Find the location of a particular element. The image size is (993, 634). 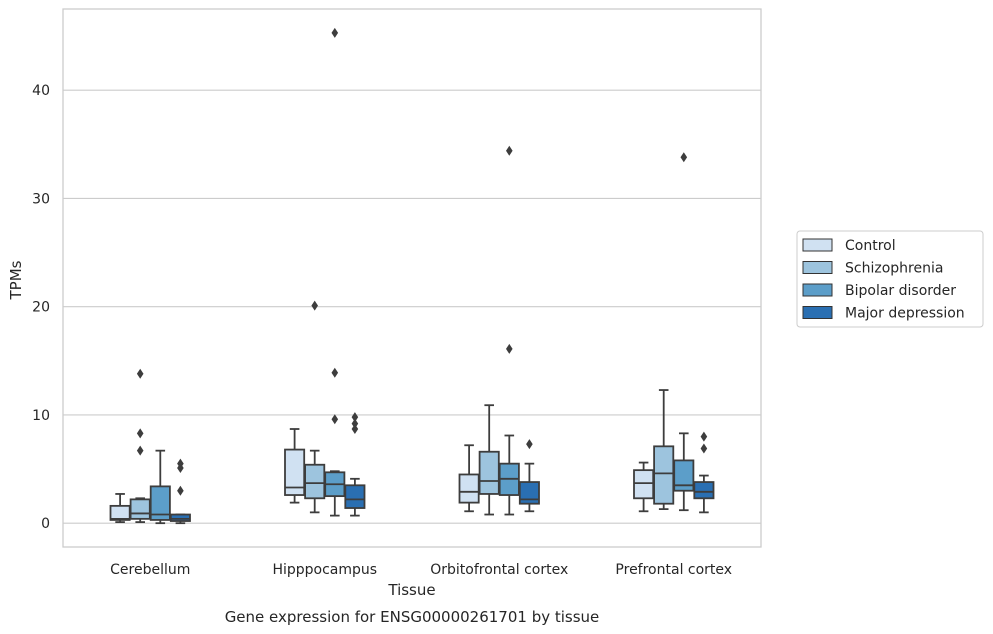

y-tick-label: 0 is located at coordinates (45, 524).